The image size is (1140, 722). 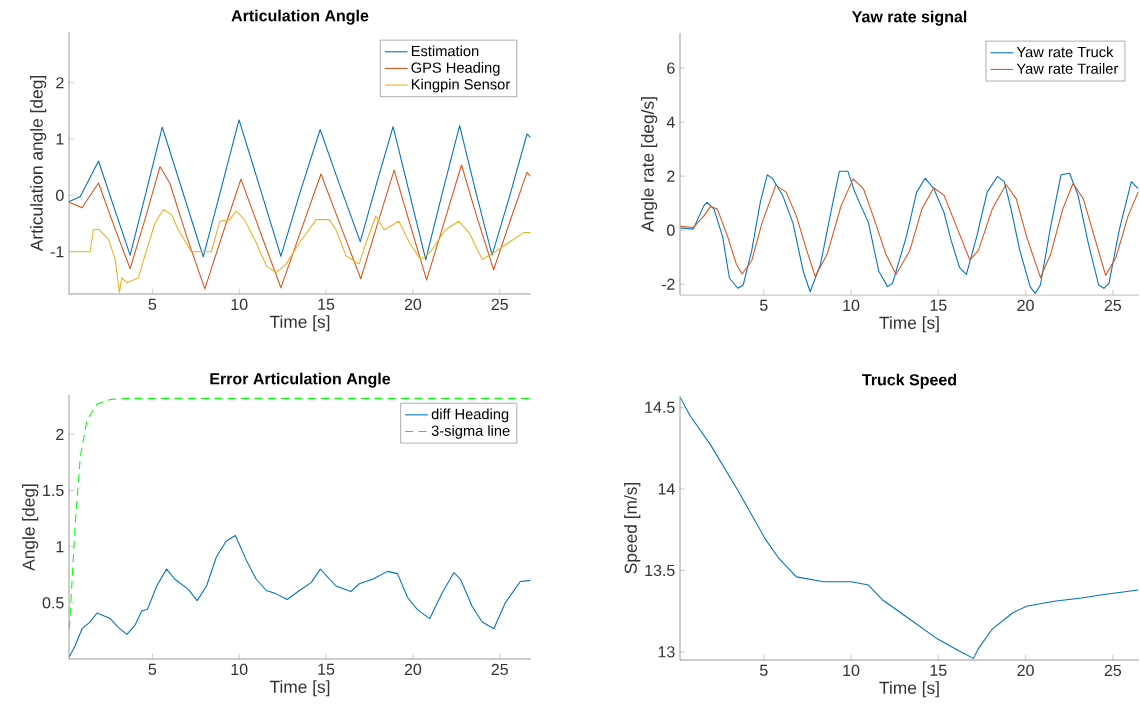 What do you see at coordinates (666, 652) in the screenshot?
I see `y-tick-label: 13` at bounding box center [666, 652].